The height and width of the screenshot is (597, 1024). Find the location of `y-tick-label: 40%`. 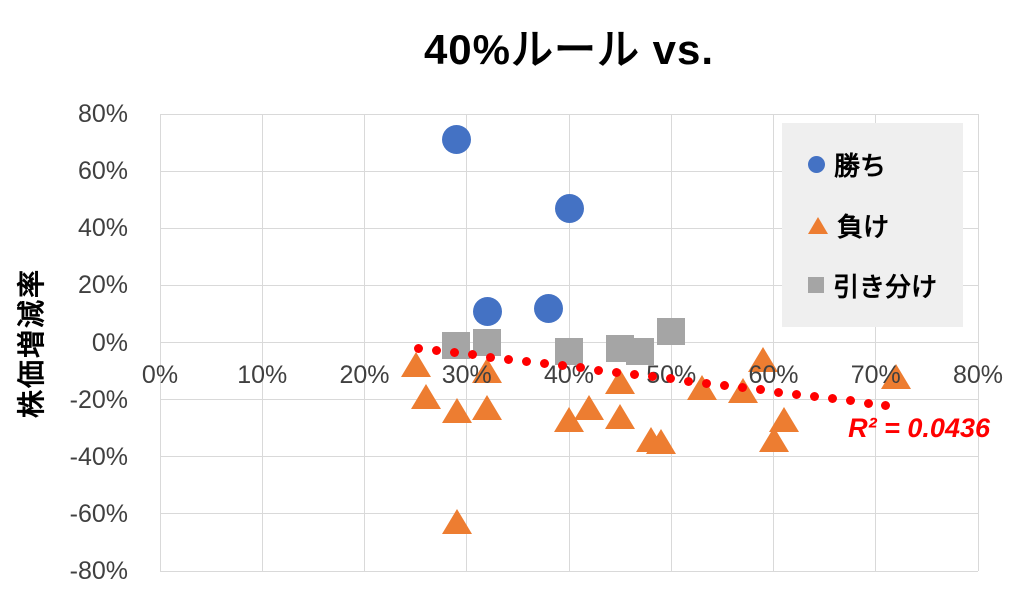

y-tick-label: 40% is located at coordinates (102, 228).